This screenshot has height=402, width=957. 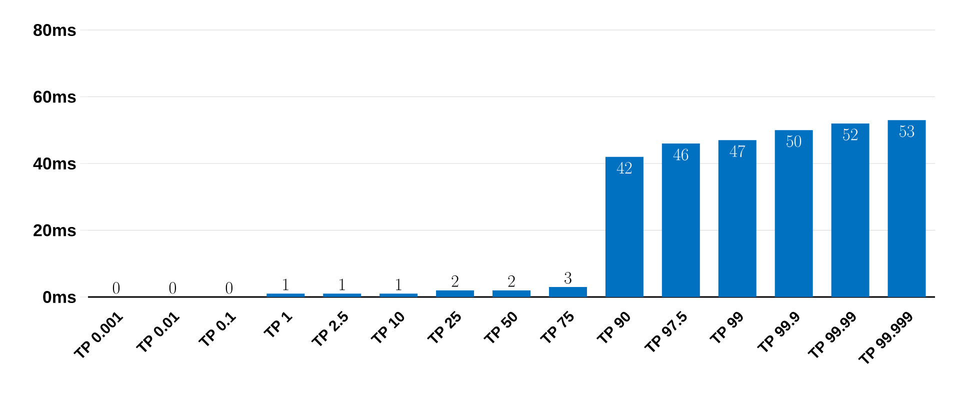 I want to click on x-tick-label: TP 50, so click(x=500, y=328).